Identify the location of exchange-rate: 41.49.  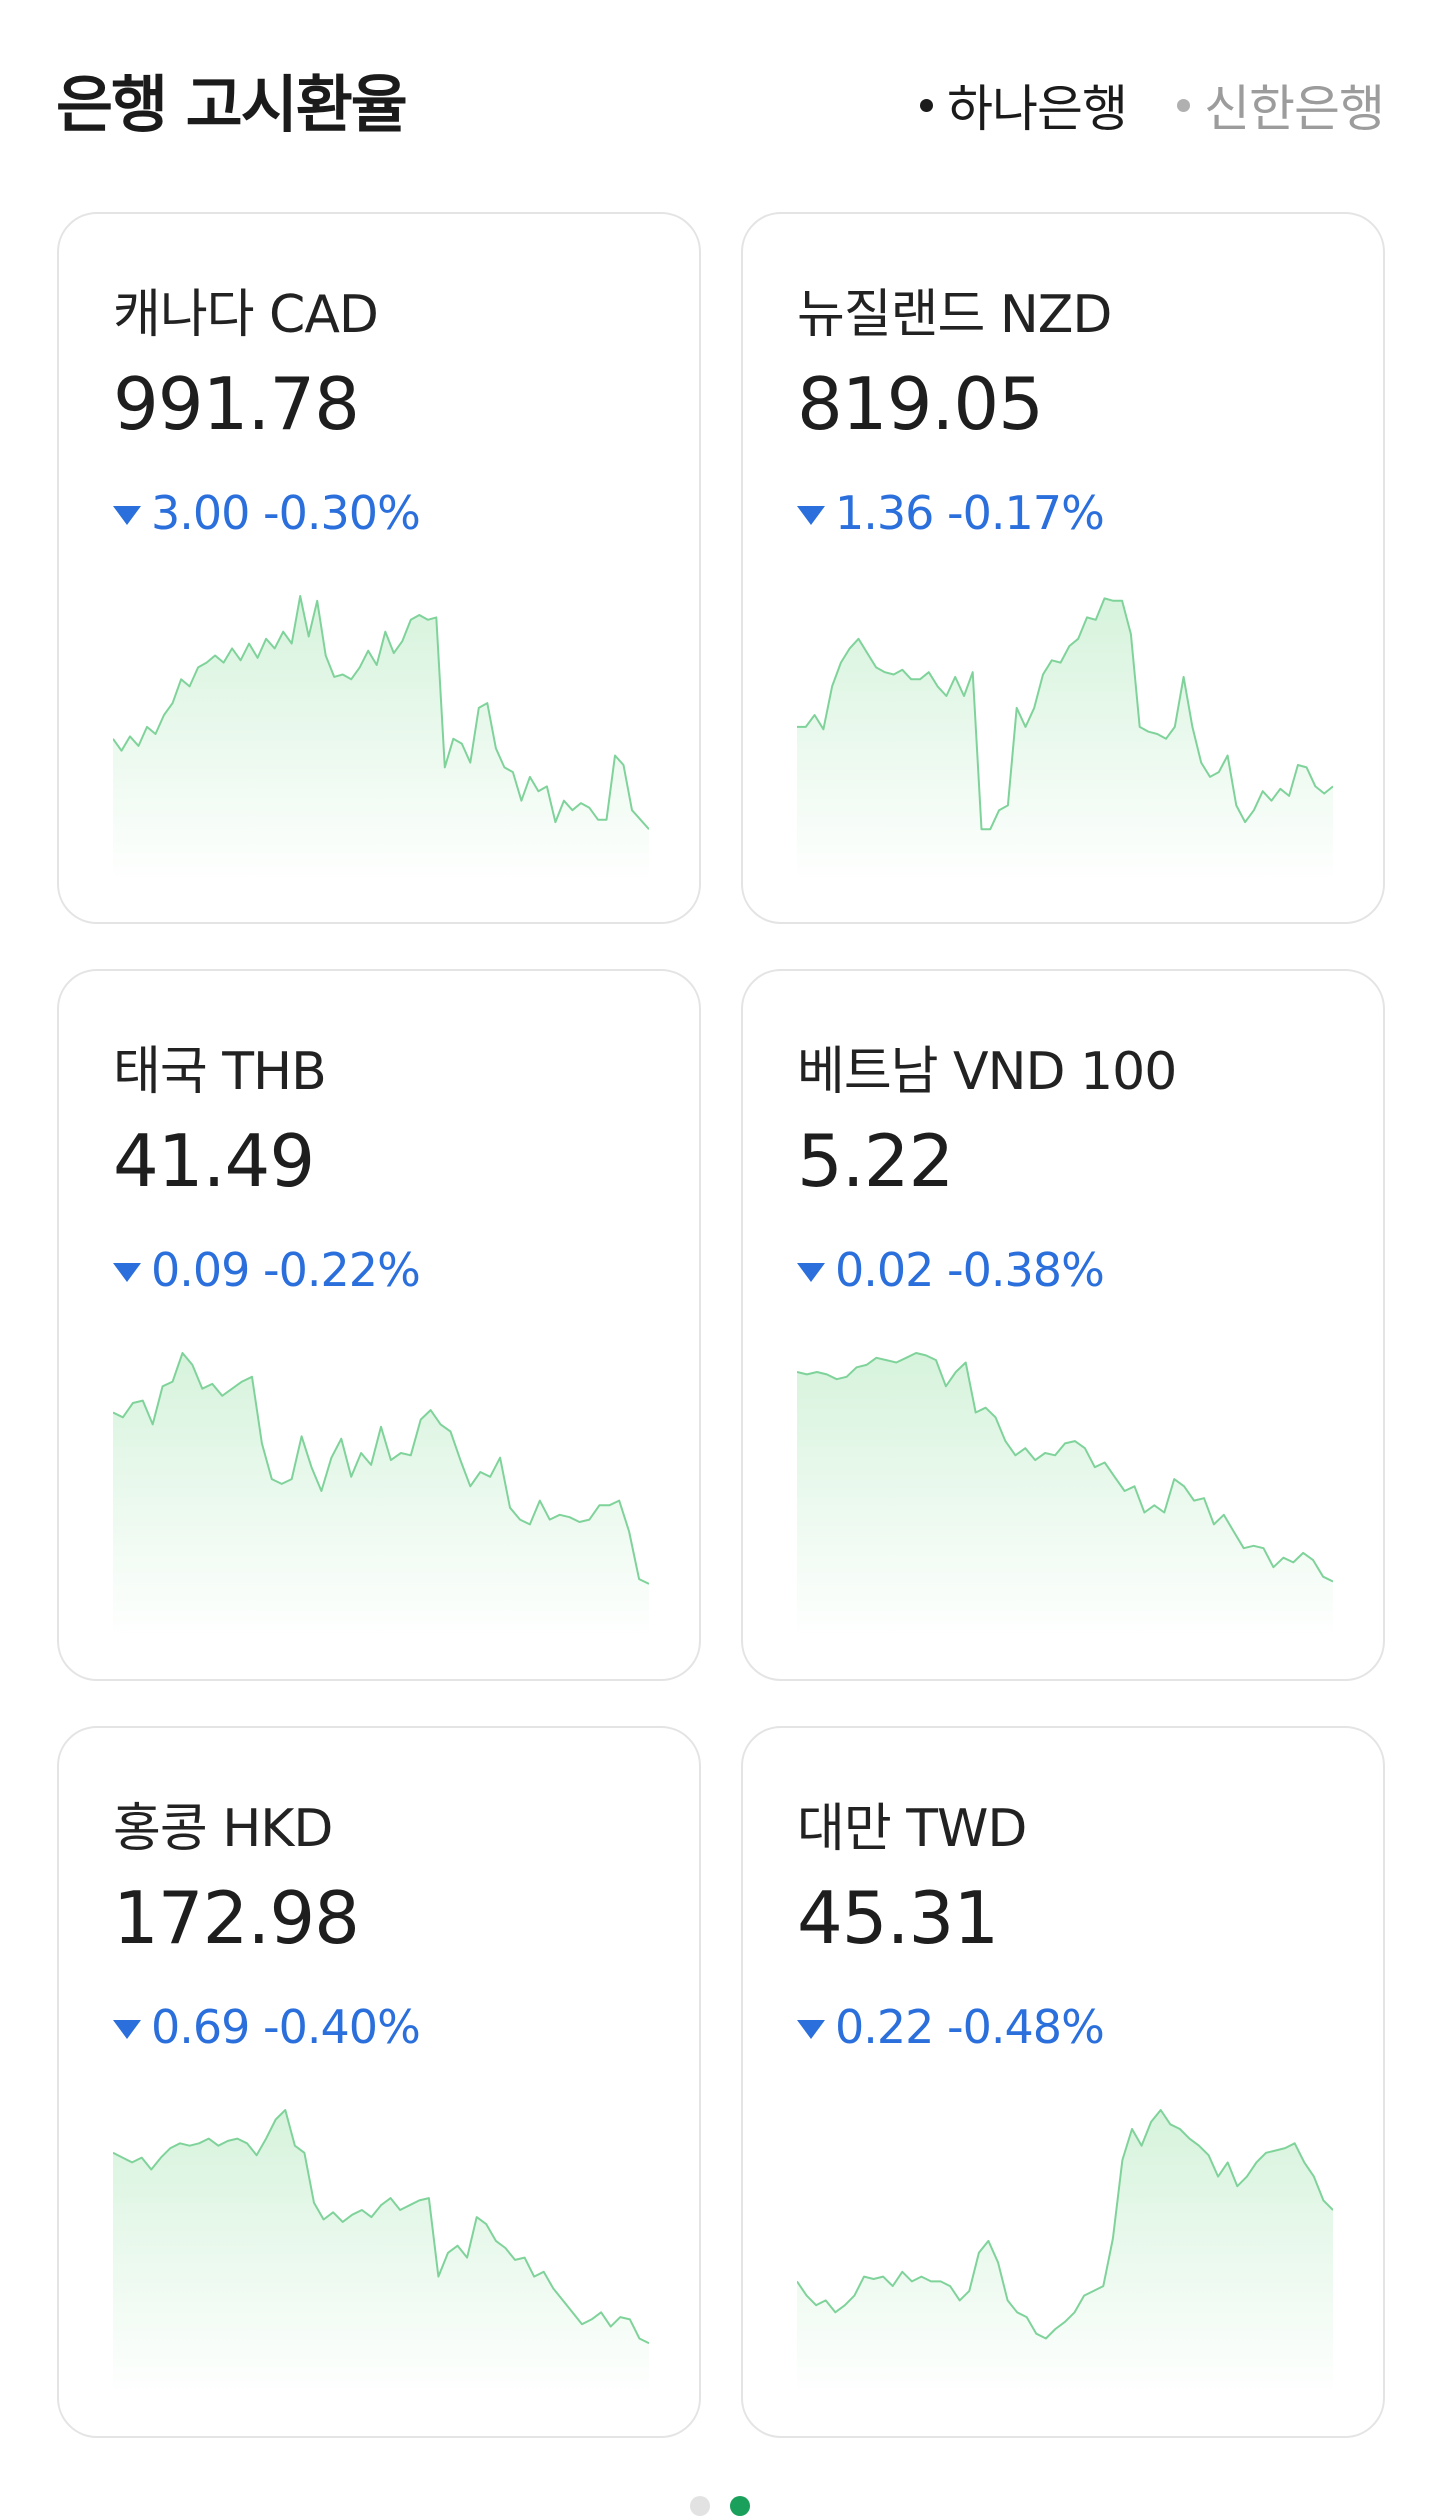
(214, 1161).